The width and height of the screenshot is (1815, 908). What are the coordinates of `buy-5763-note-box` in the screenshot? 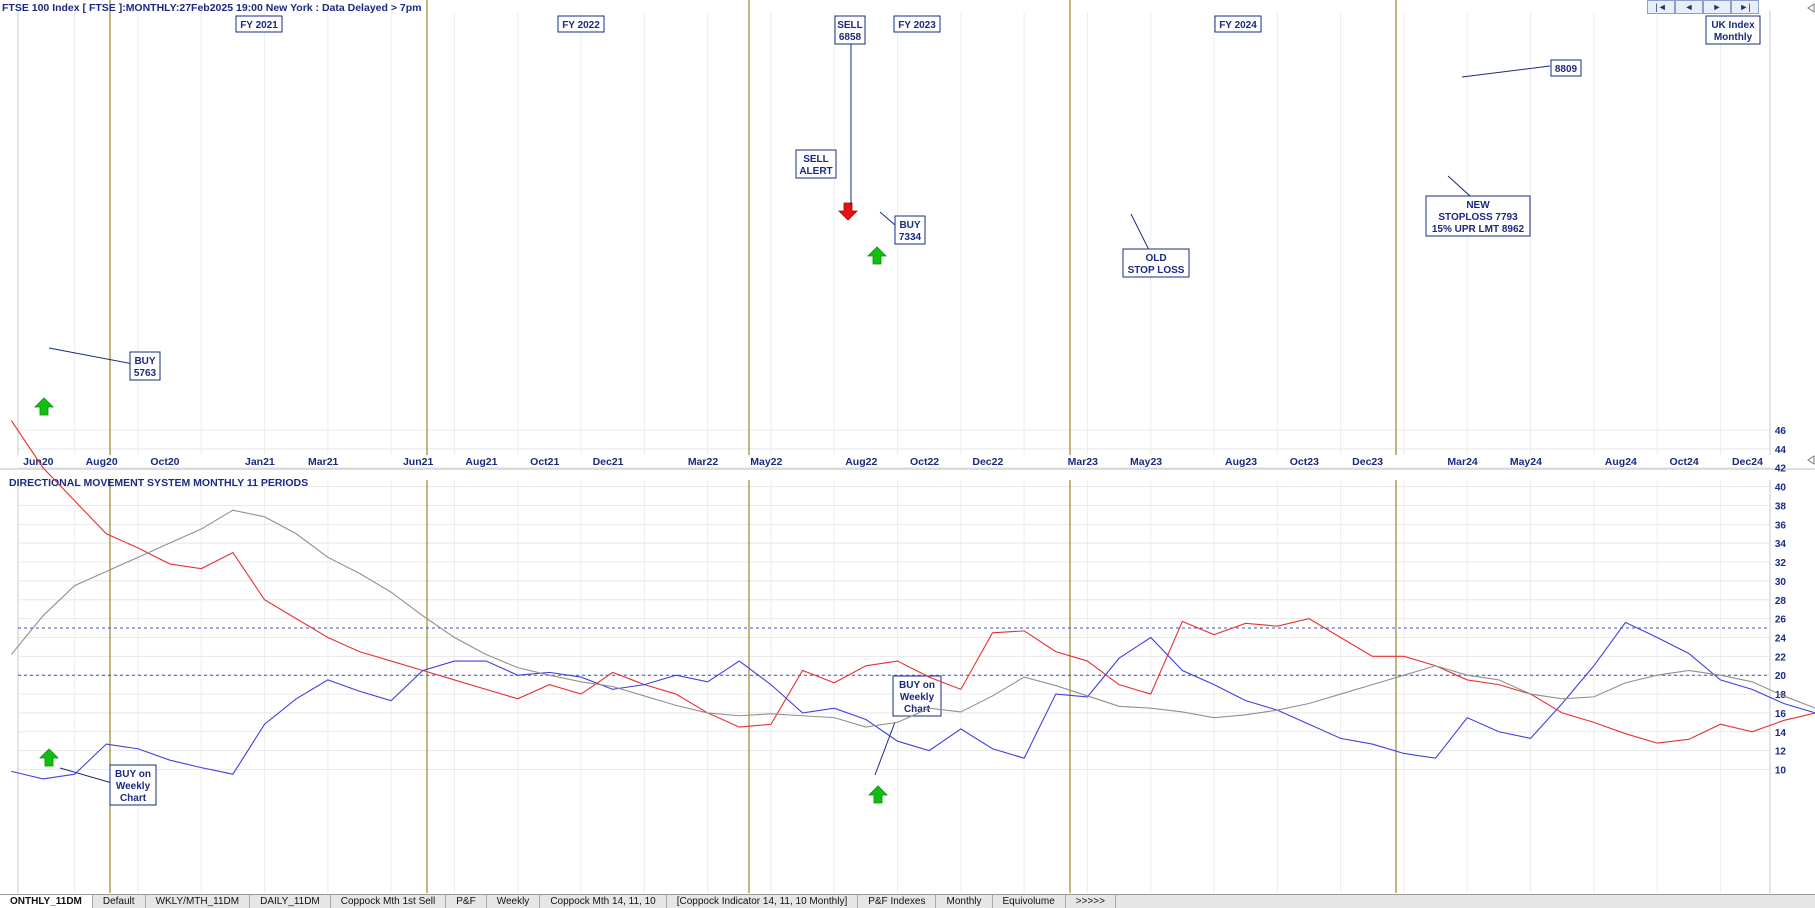 It's located at (145, 366).